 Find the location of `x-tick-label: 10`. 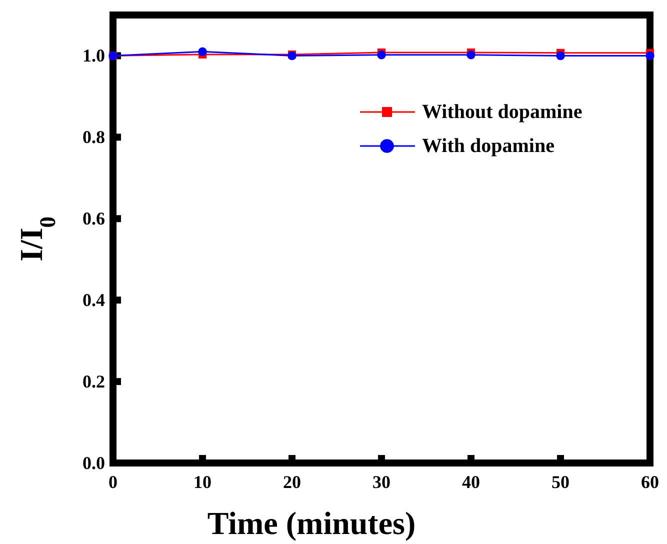

x-tick-label: 10 is located at coordinates (203, 482).